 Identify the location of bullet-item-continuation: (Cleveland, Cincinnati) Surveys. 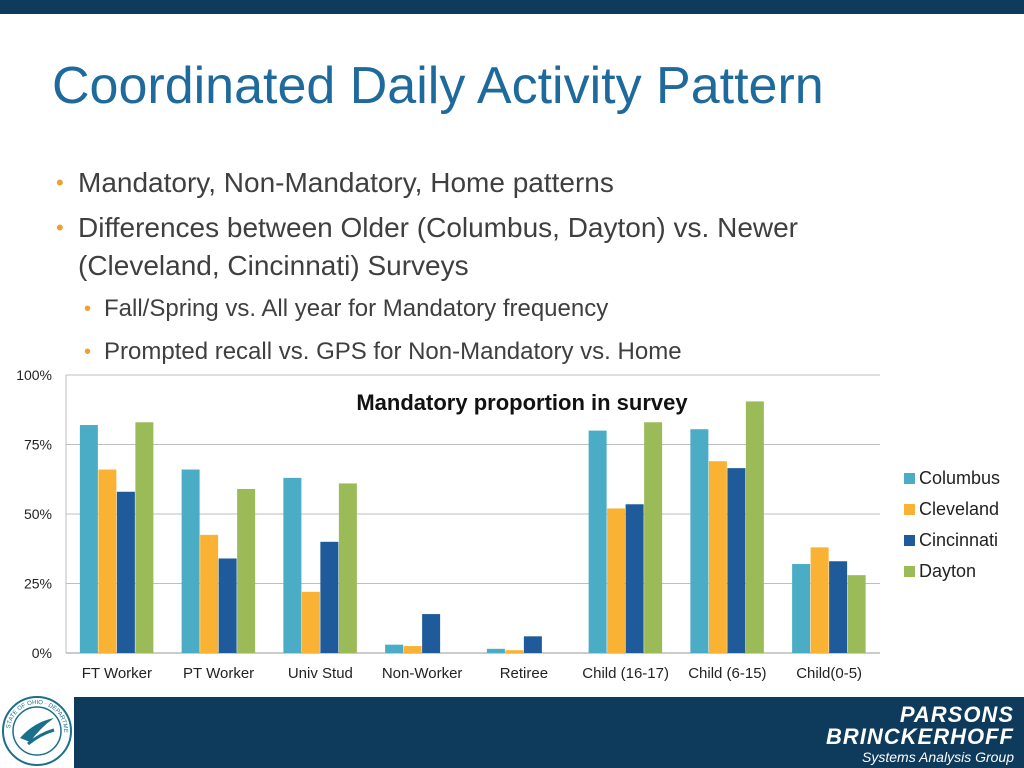
(273, 266).